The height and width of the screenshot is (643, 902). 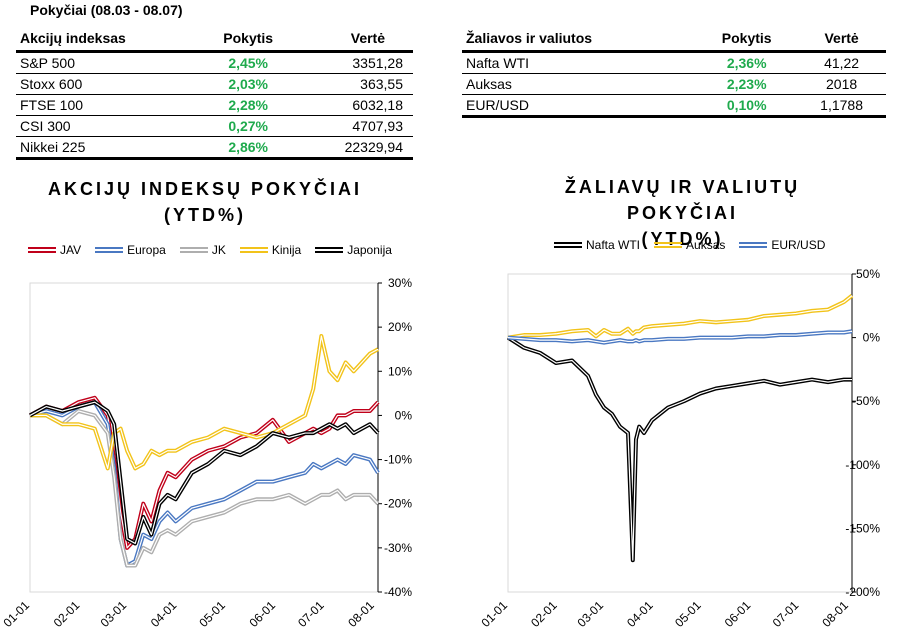 I want to click on table-header-row: Akcijų indeksas Pokytis Vertė, so click(x=214, y=40).